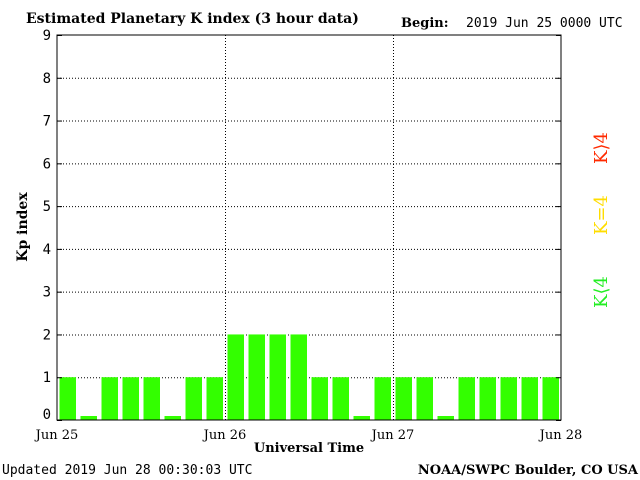 This screenshot has height=480, width=640. Describe the element at coordinates (224, 435) in the screenshot. I see `x-tick-label: Jun 26` at that location.